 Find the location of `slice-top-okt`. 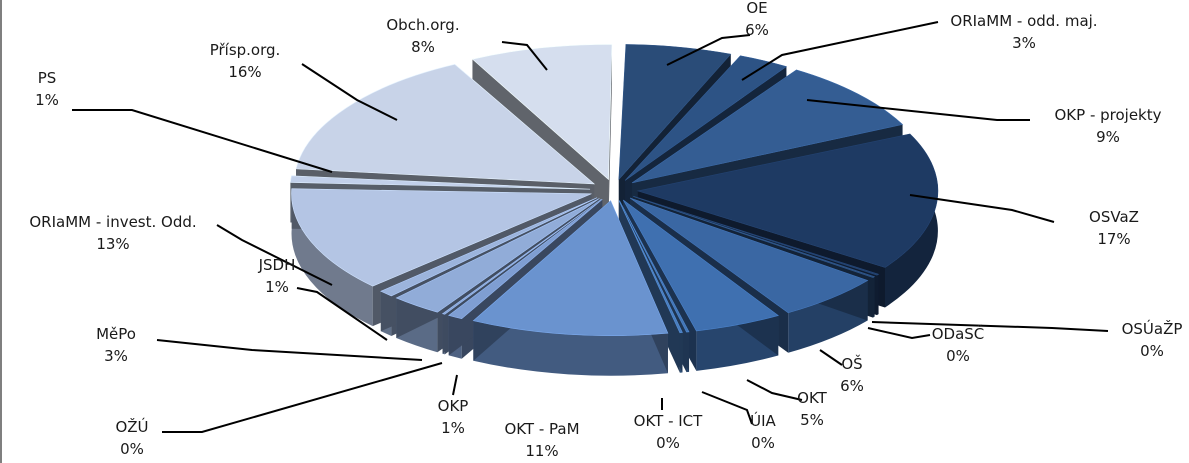

slice-top-okt is located at coordinates (700, 265).